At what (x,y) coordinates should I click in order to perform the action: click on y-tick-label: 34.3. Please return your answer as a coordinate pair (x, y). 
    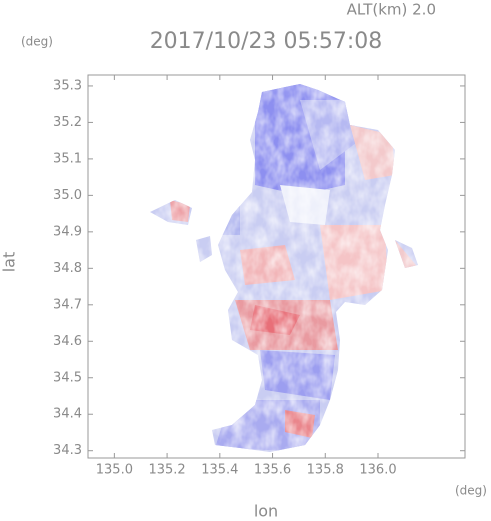
    Looking at the image, I should click on (67, 450).